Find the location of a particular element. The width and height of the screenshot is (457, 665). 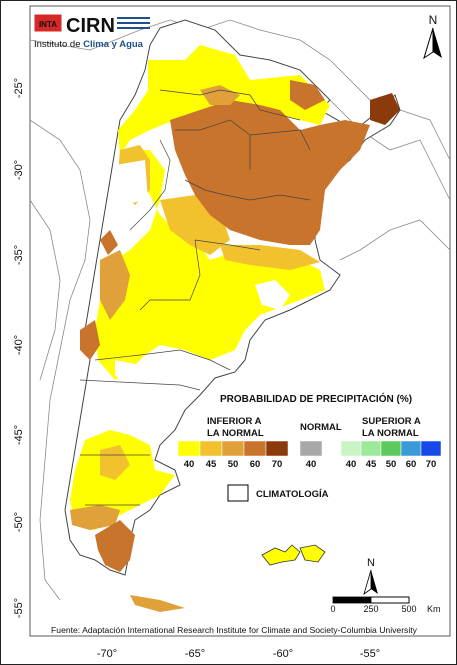

scale-bar: 0 250 500 Km is located at coordinates (385, 605).